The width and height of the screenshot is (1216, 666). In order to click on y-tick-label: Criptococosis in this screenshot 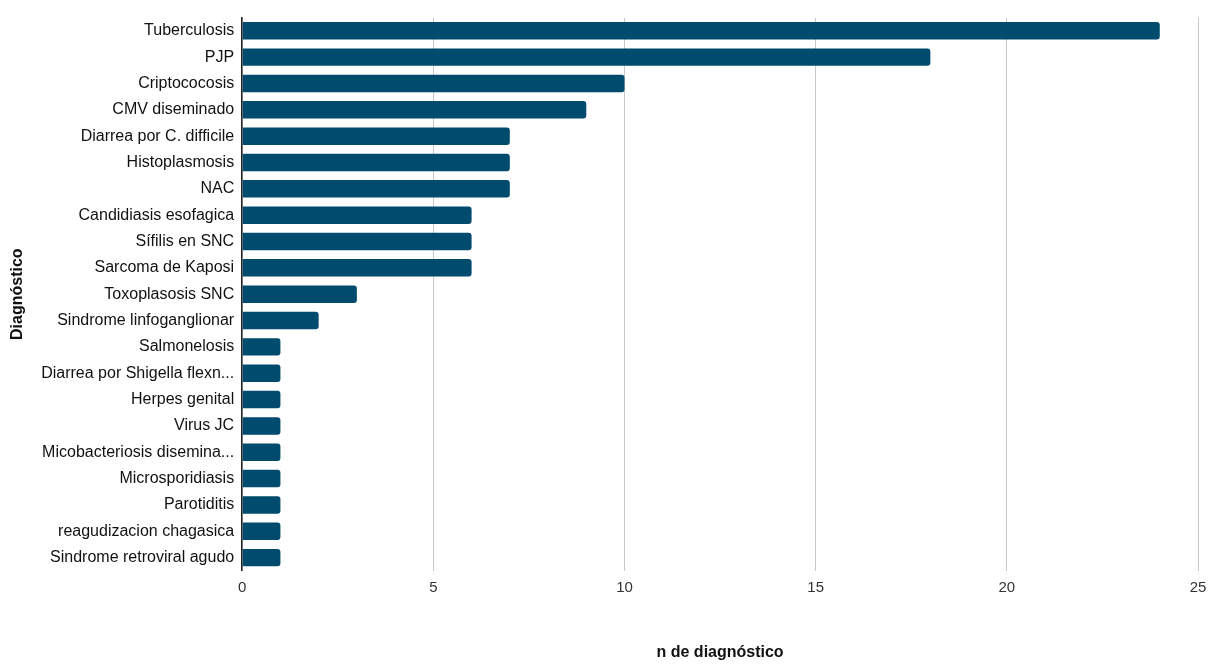, I will do `click(186, 82)`.